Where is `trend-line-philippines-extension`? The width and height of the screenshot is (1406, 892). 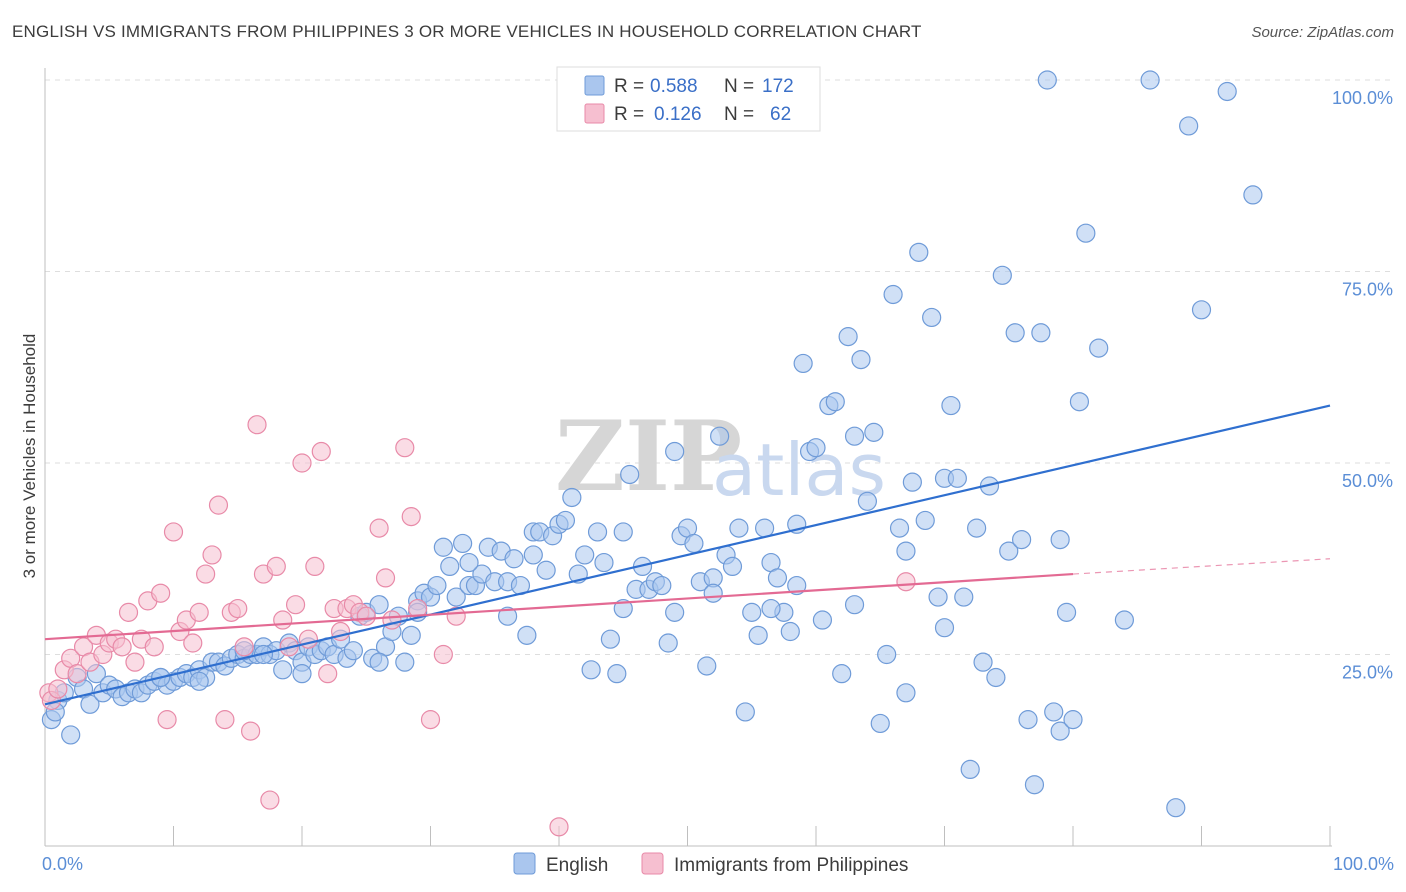 trend-line-philippines-extension is located at coordinates (1201, 566).